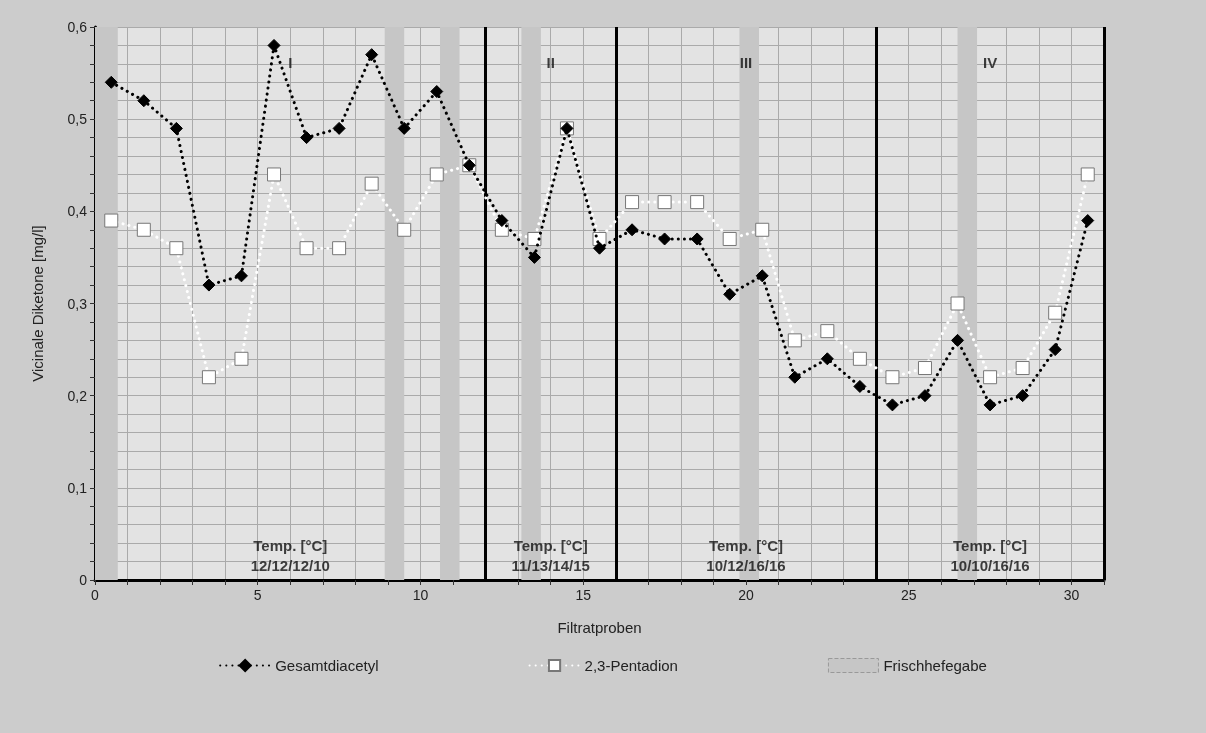  What do you see at coordinates (77, 395) in the screenshot?
I see `y-tick-label: 0,2` at bounding box center [77, 395].